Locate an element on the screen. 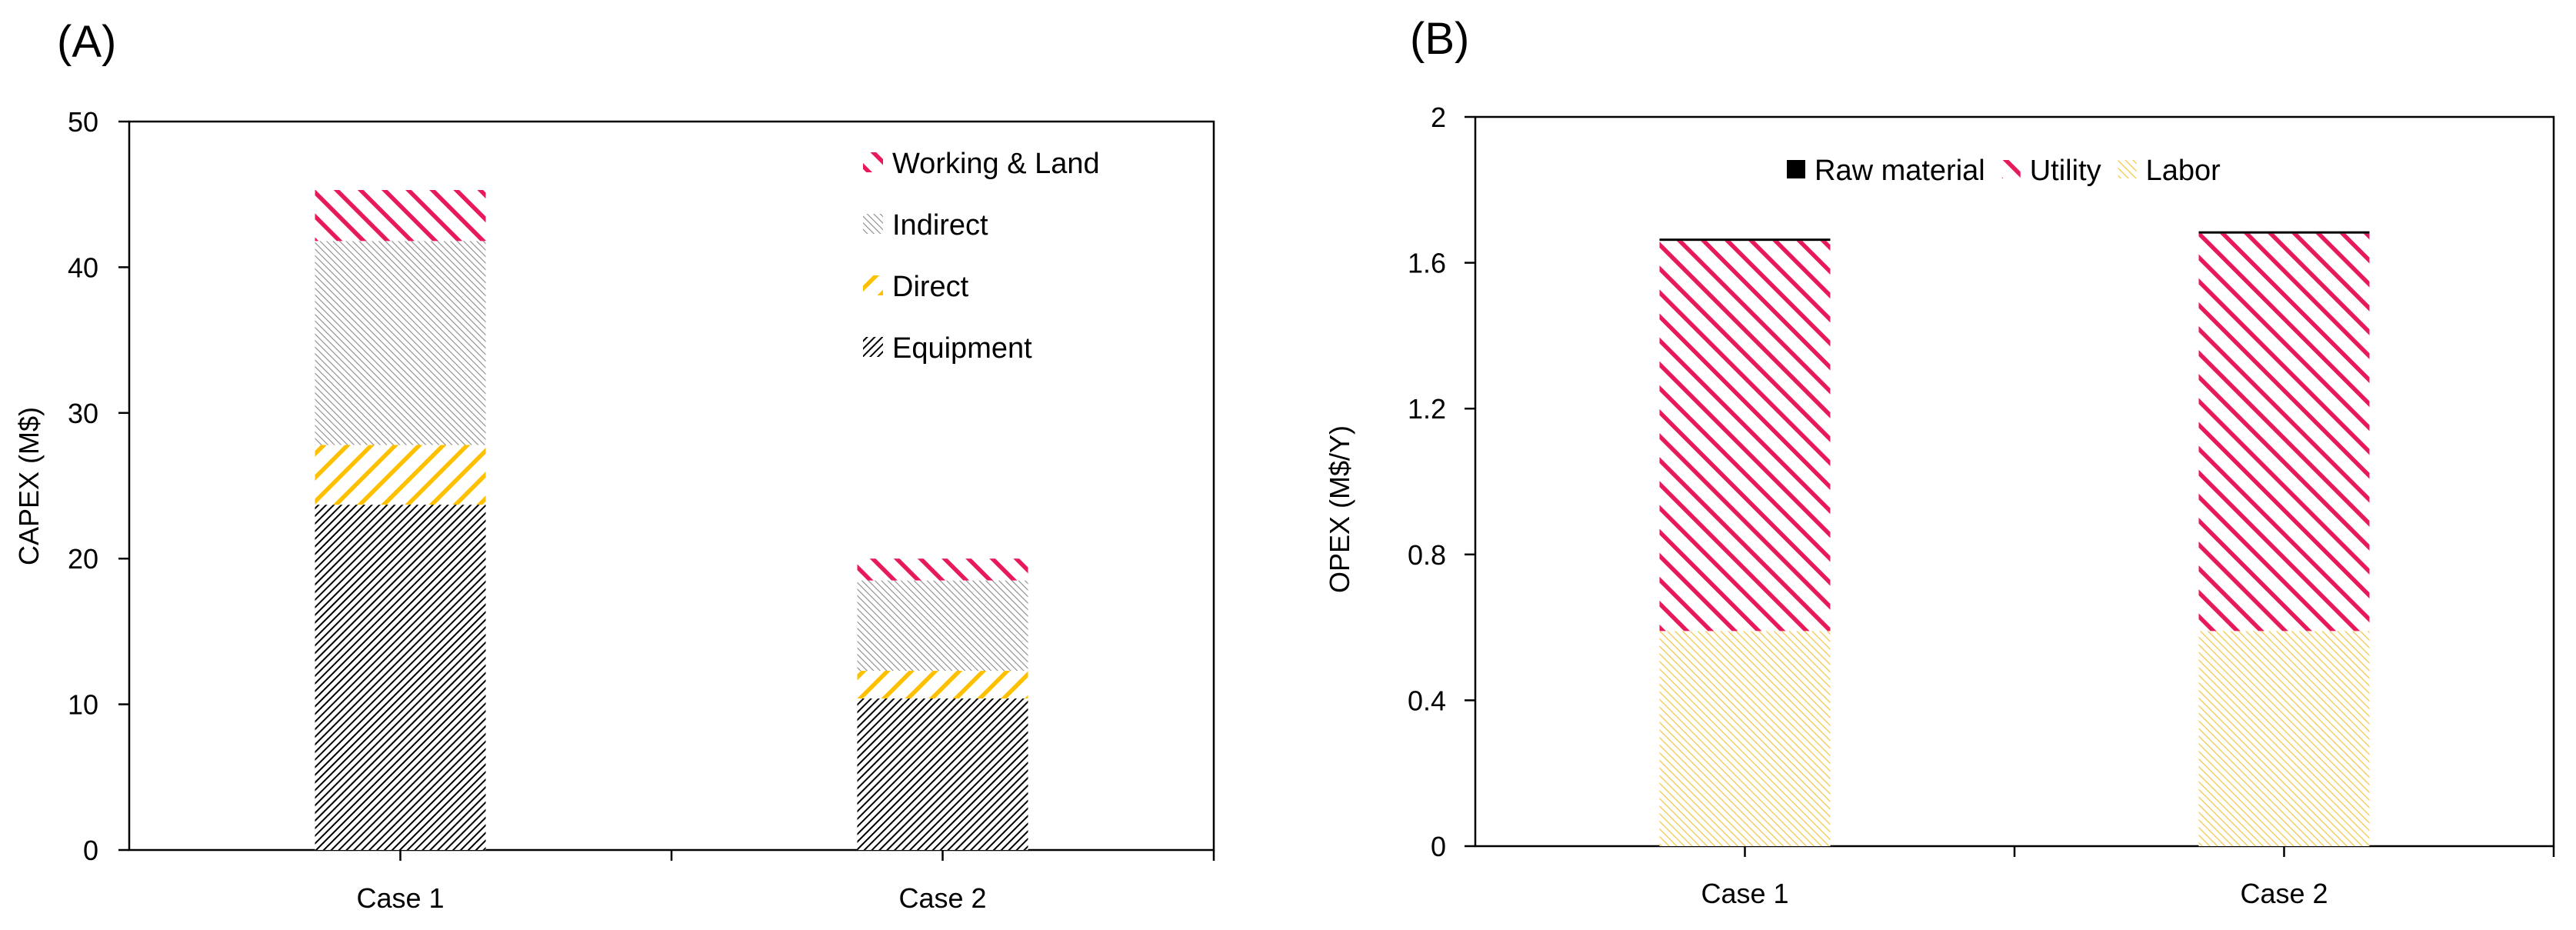  capex-legend-swatch-indirect is located at coordinates (873, 224).